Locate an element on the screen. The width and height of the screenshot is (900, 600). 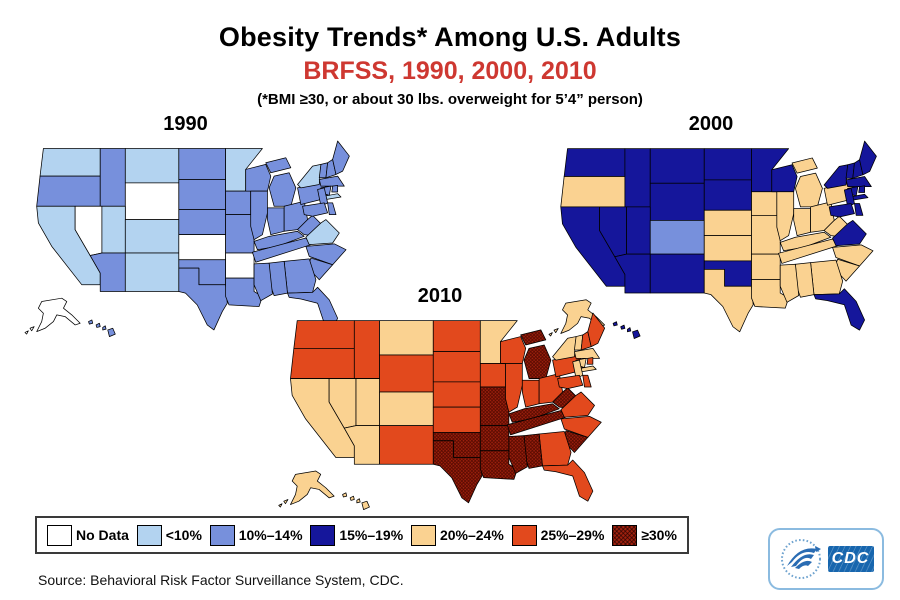
legend-swatch-ge30 is located at coordinates (625, 535).